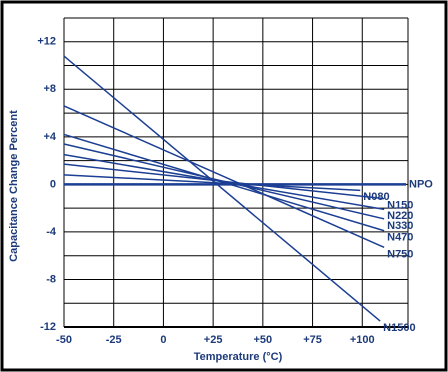 The image size is (448, 372). What do you see at coordinates (14, 186) in the screenshot?
I see `y-axis-title: Capacitance Change Percent` at bounding box center [14, 186].